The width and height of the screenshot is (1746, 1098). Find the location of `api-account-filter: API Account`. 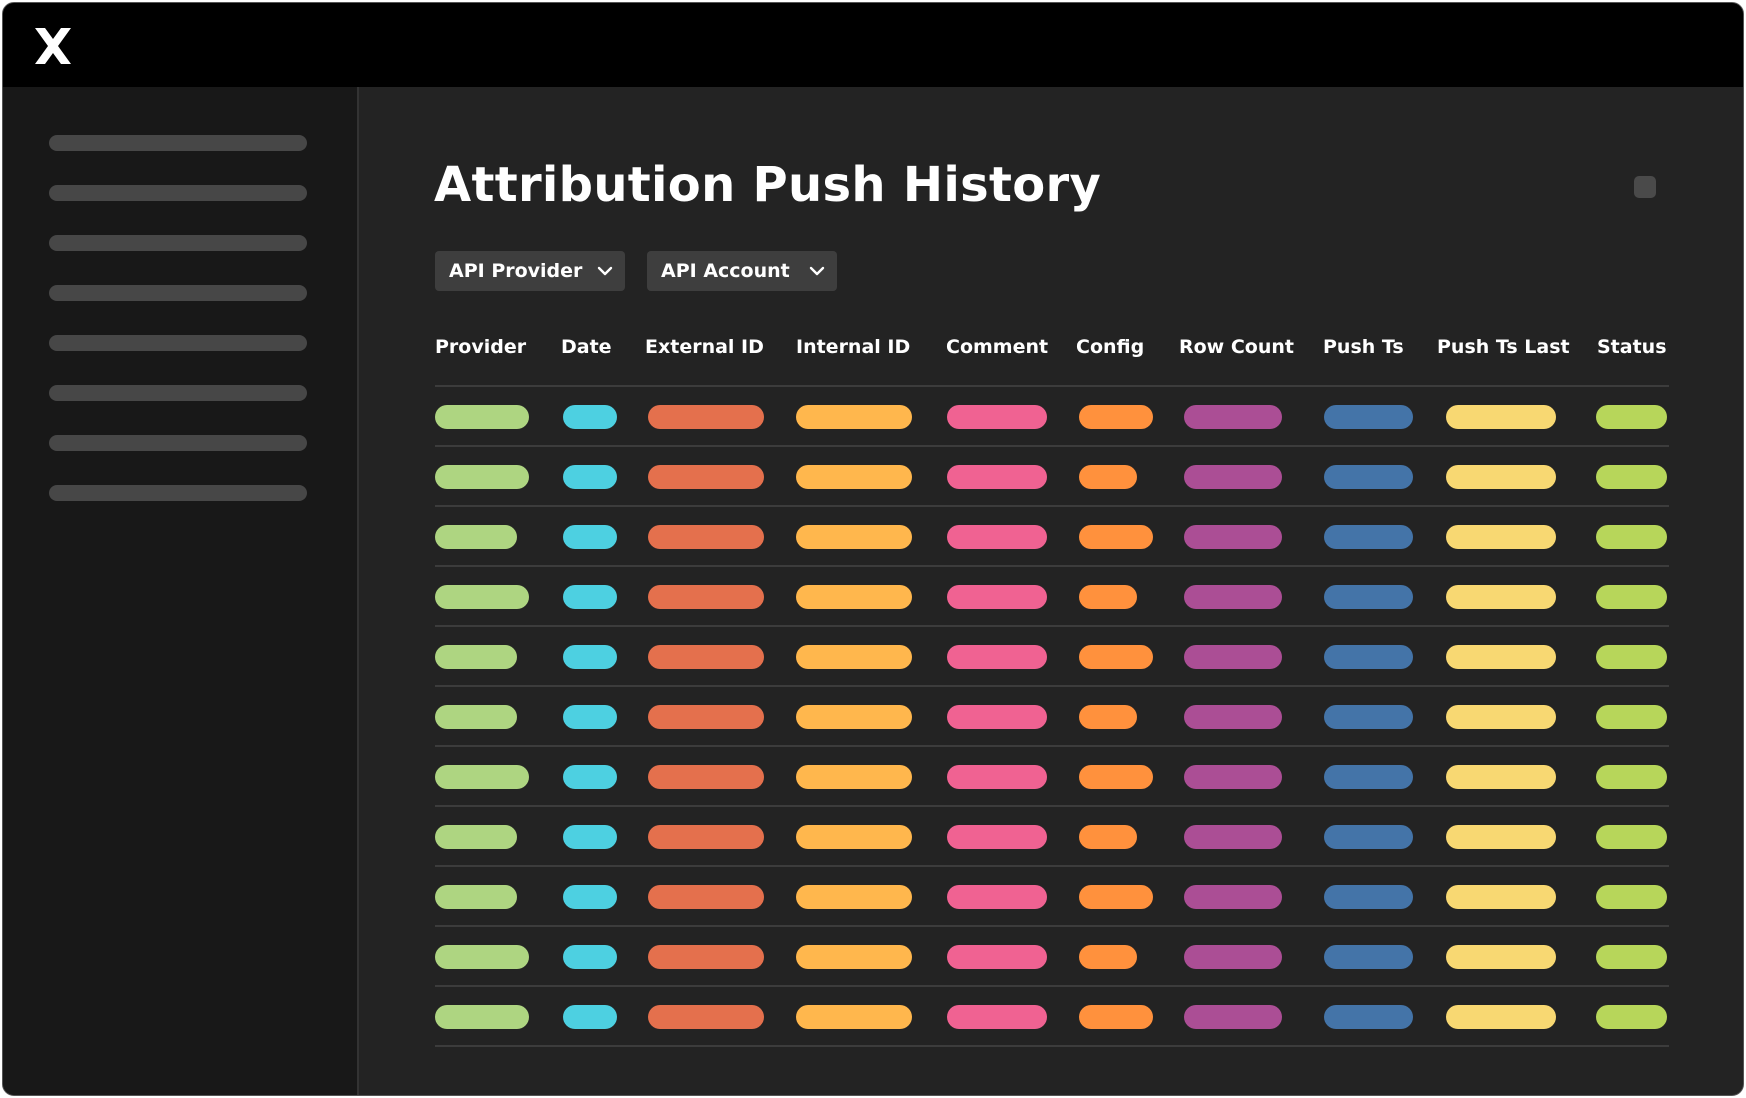

api-account-filter: API Account is located at coordinates (742, 271).